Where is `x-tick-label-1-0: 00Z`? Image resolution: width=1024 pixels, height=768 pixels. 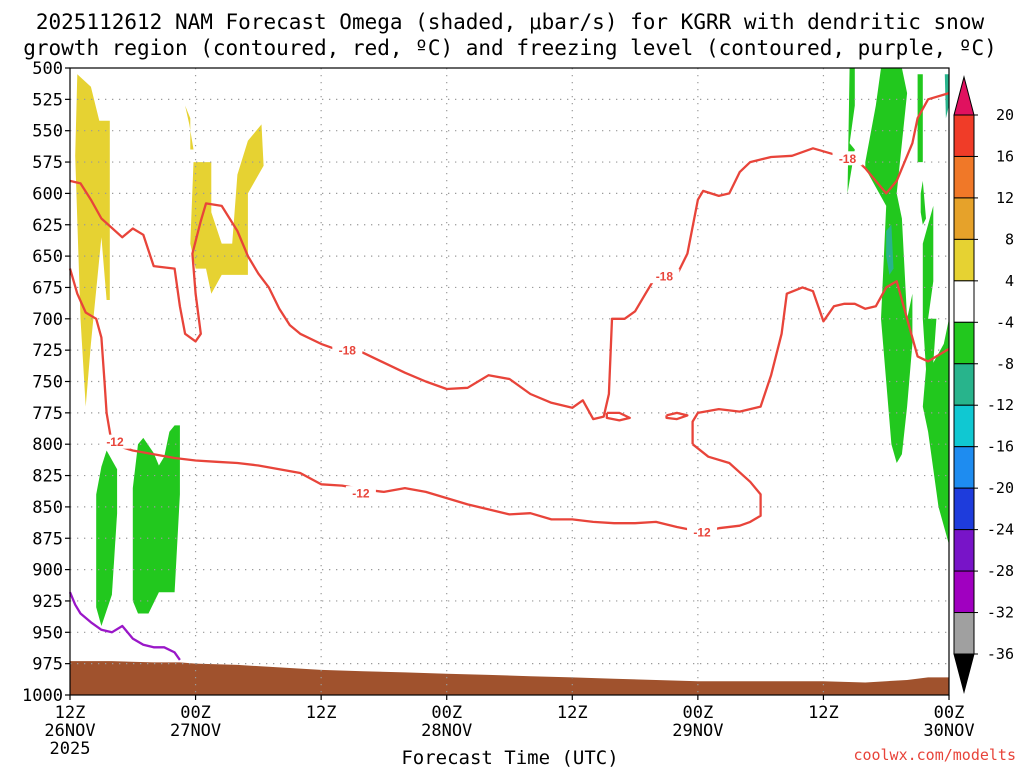
x-tick-label-1-0: 00Z is located at coordinates (195, 713).